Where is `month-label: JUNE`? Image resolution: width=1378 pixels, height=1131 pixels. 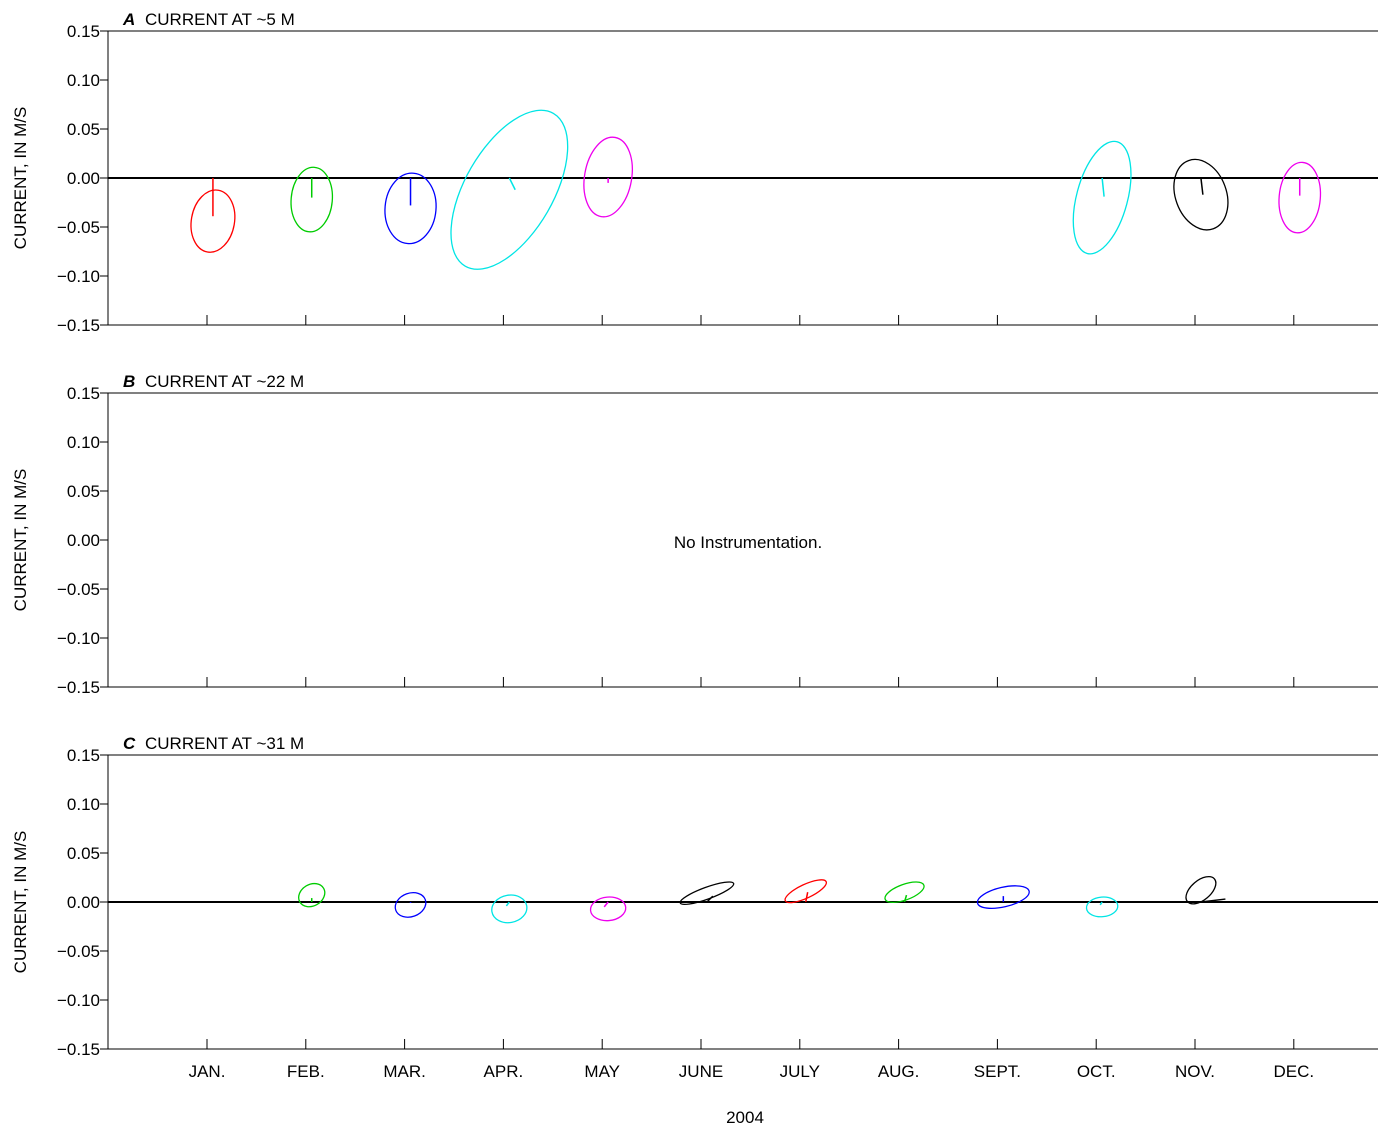 month-label: JUNE is located at coordinates (701, 1071).